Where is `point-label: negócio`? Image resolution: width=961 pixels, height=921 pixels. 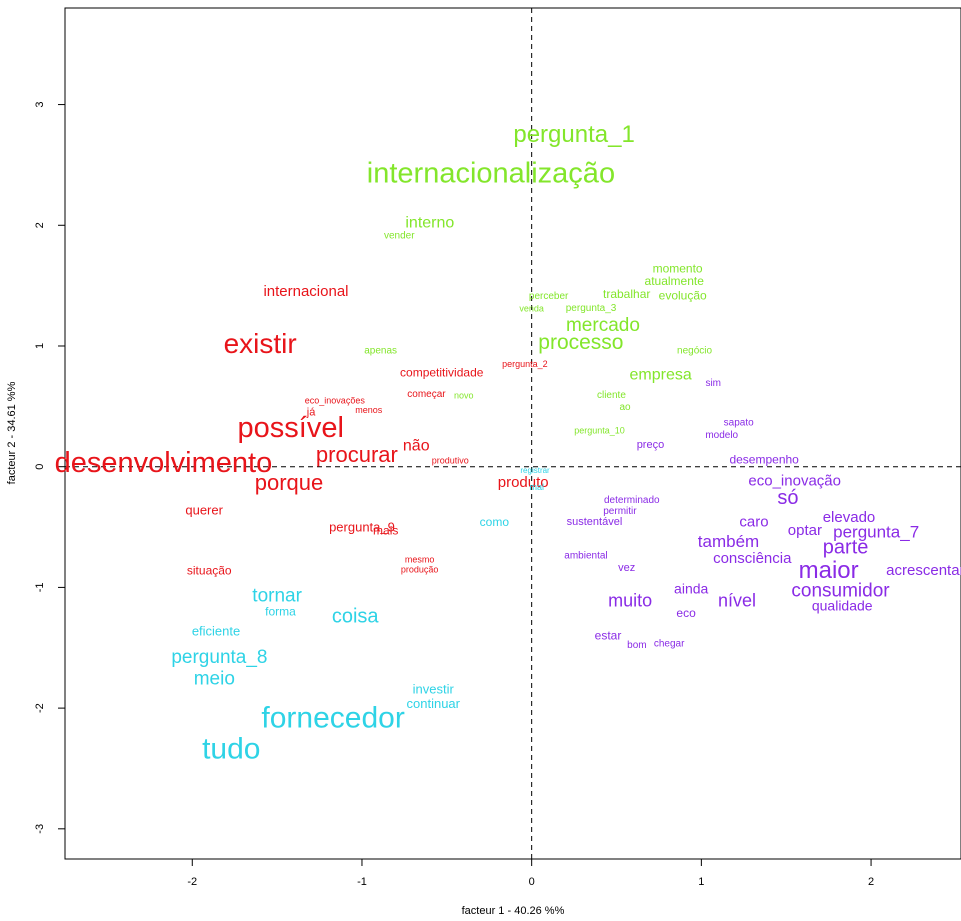
point-label: negócio is located at coordinates (694, 350).